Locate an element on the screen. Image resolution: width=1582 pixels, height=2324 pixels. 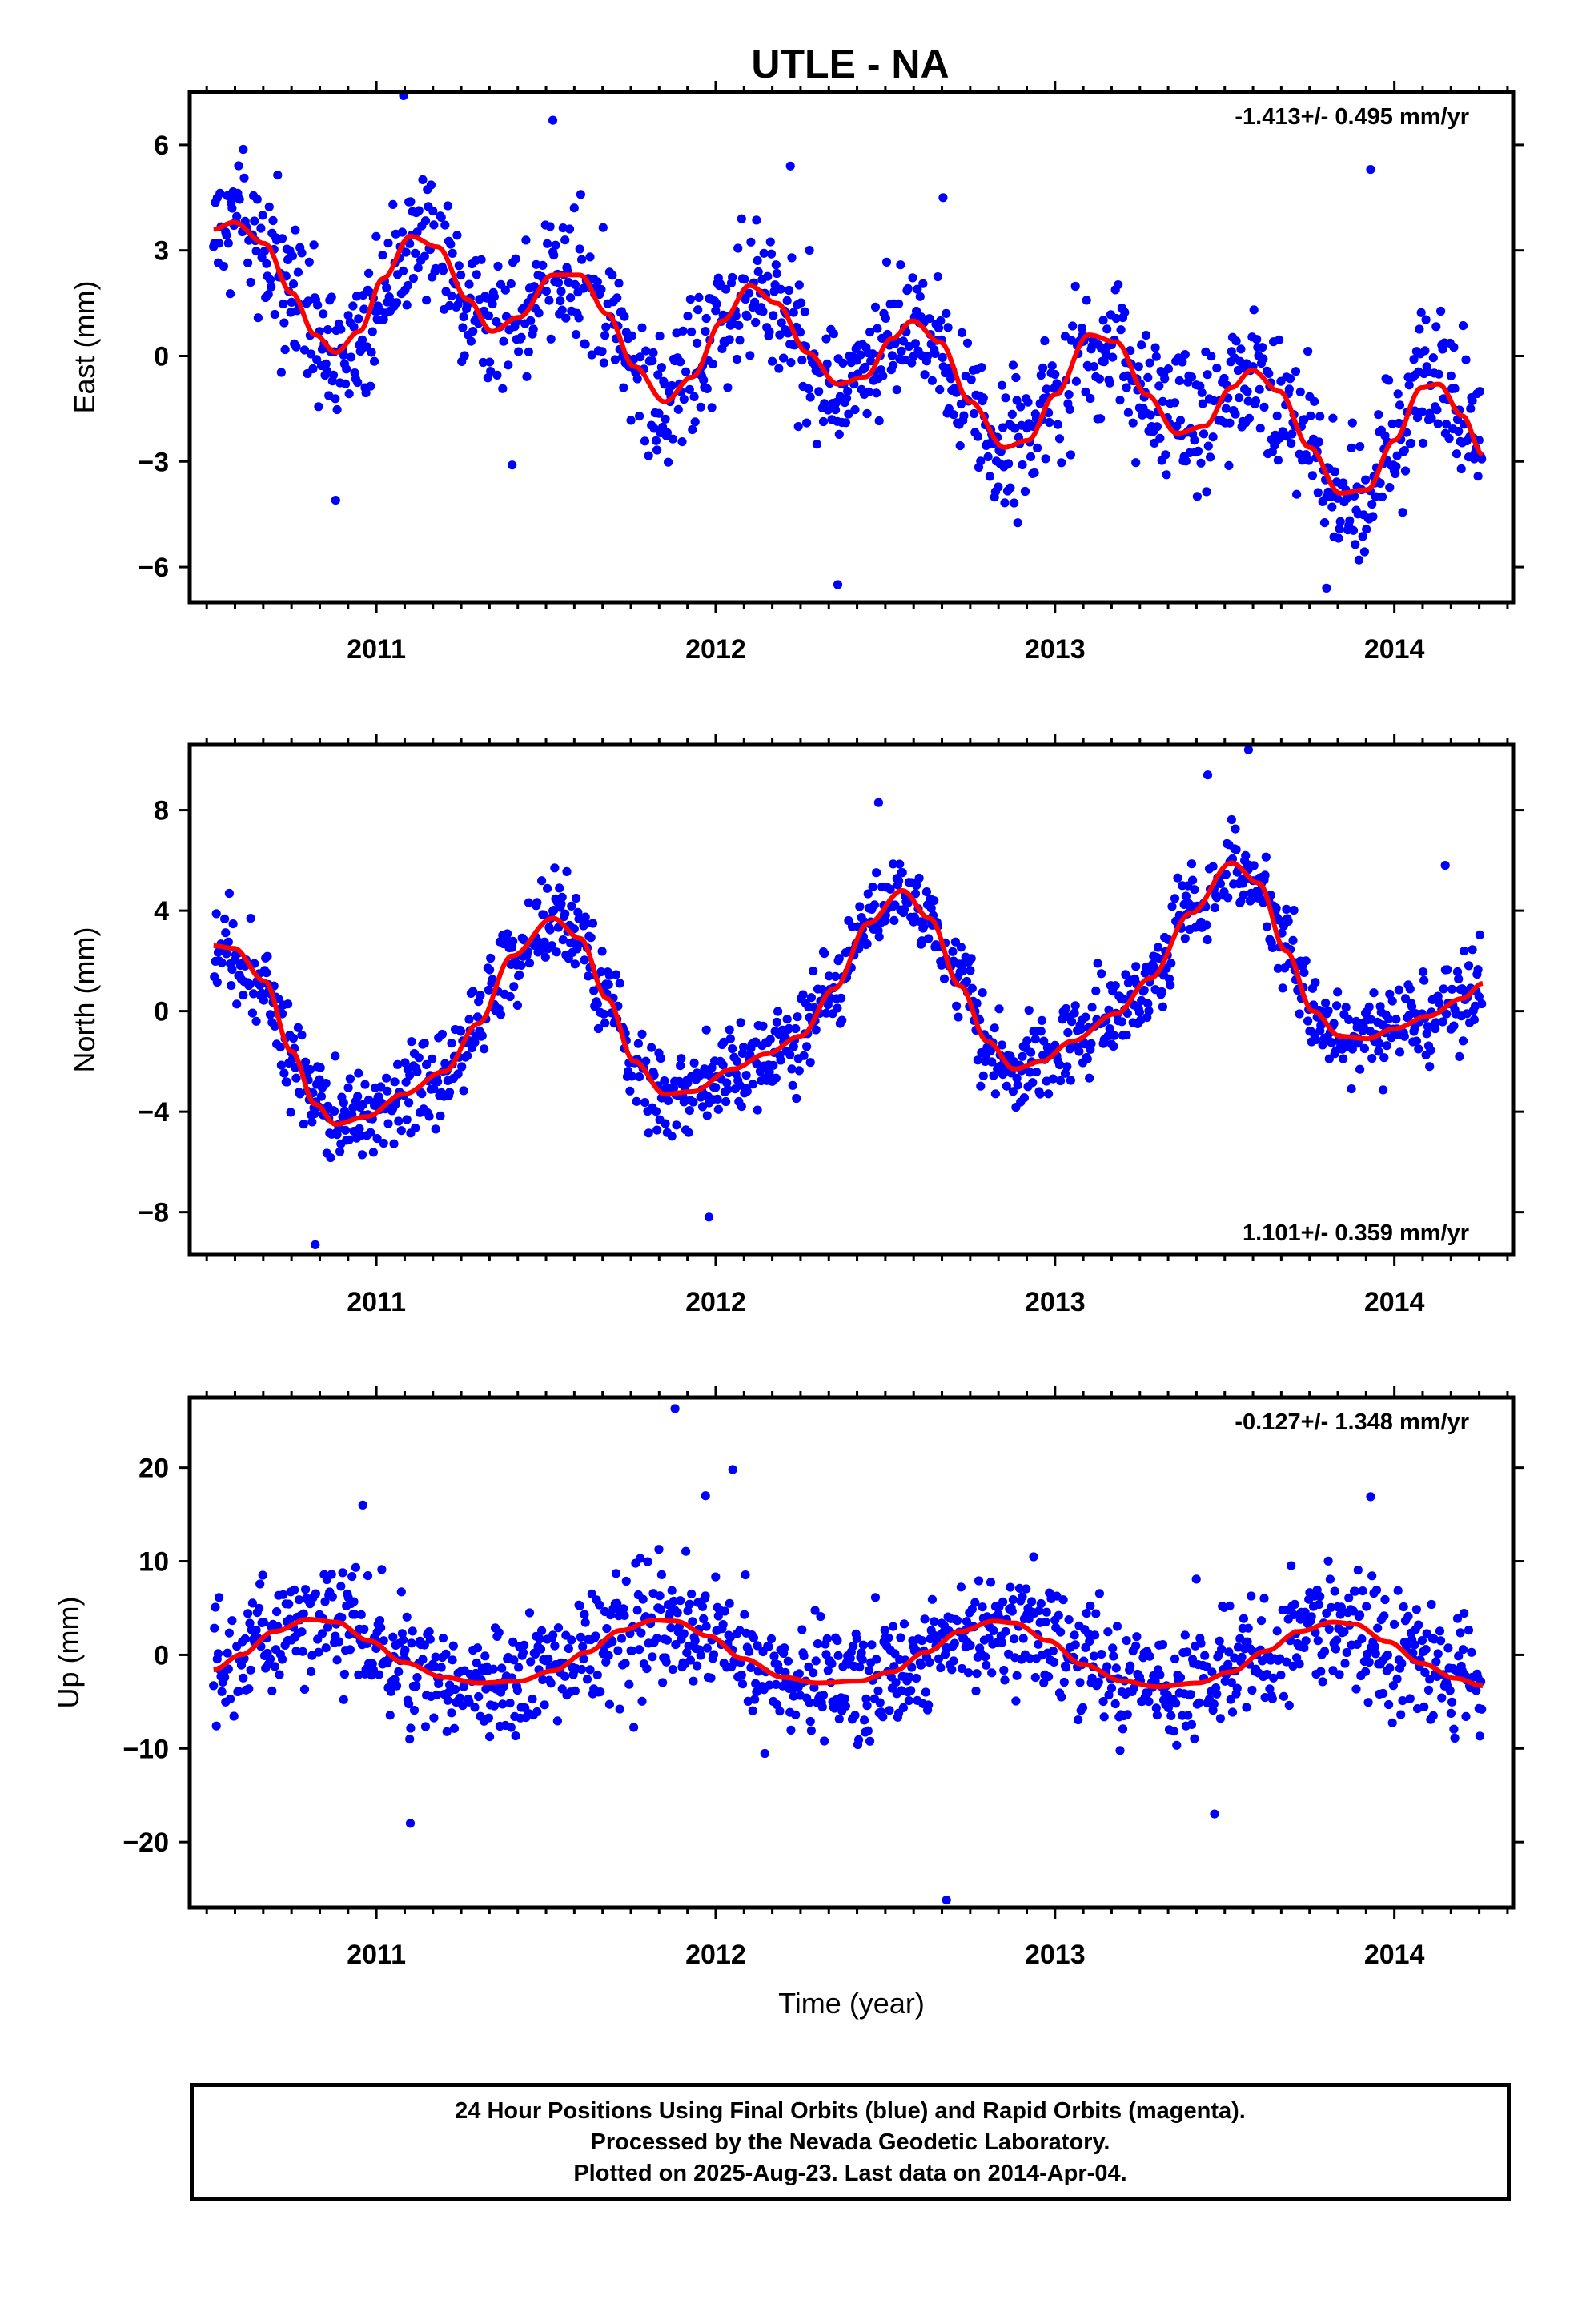
y-tick-label: −10 is located at coordinates (145, 1749).